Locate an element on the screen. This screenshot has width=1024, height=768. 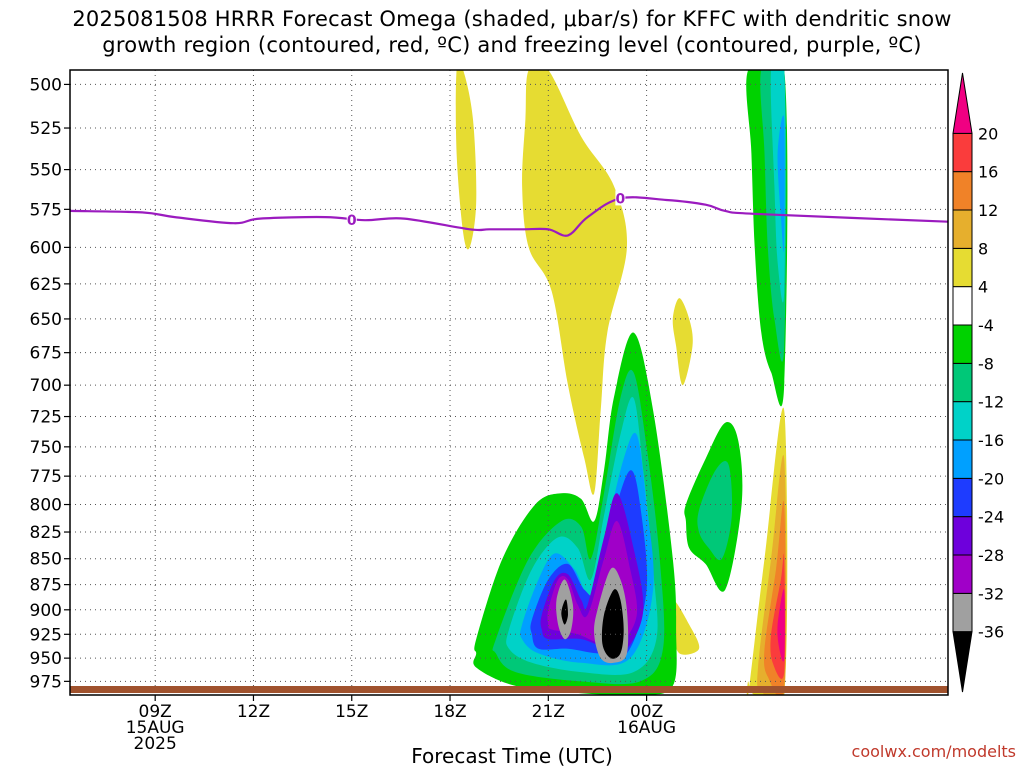
colorbar-label-neg16: -16 is located at coordinates (991, 440).